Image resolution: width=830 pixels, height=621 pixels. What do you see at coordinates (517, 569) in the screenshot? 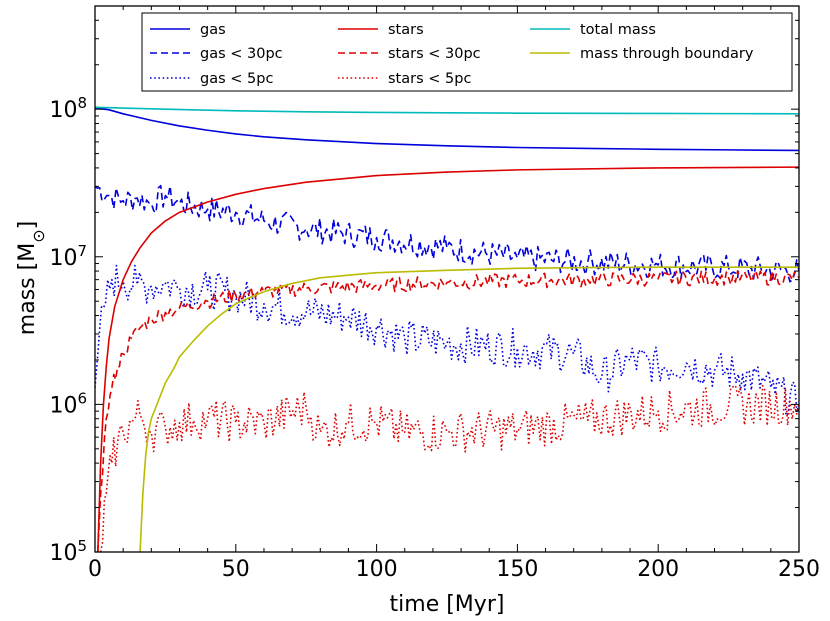
I see `x-tick-label: 150` at bounding box center [517, 569].